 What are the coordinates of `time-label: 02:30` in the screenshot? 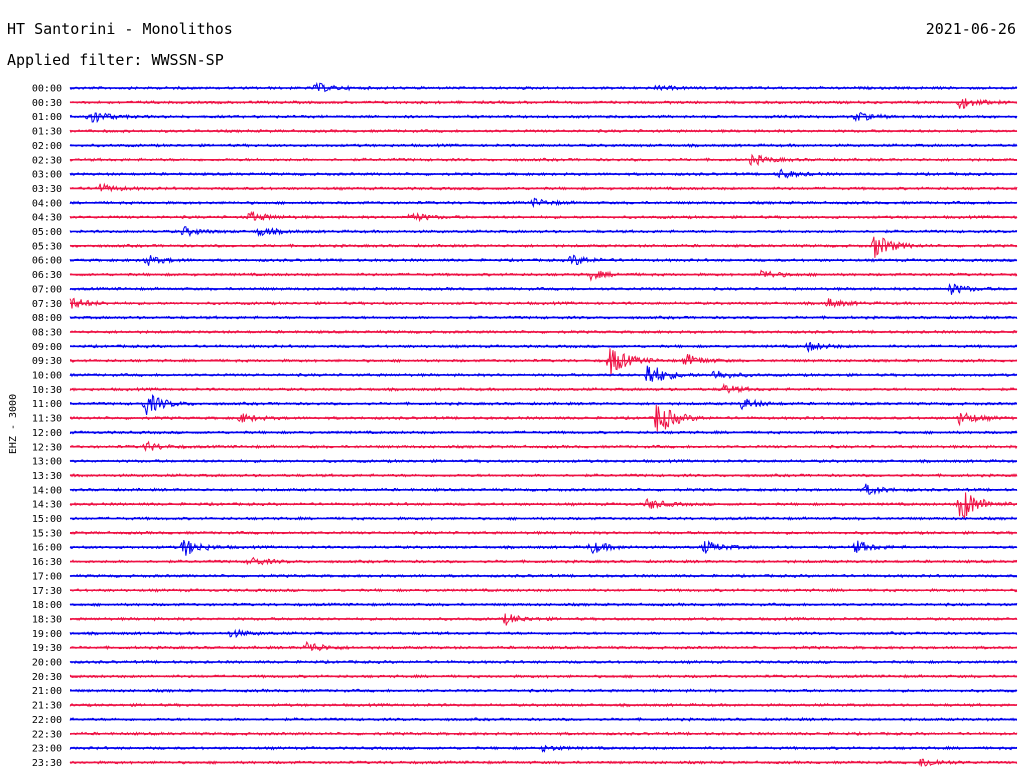 It's located at (47, 160).